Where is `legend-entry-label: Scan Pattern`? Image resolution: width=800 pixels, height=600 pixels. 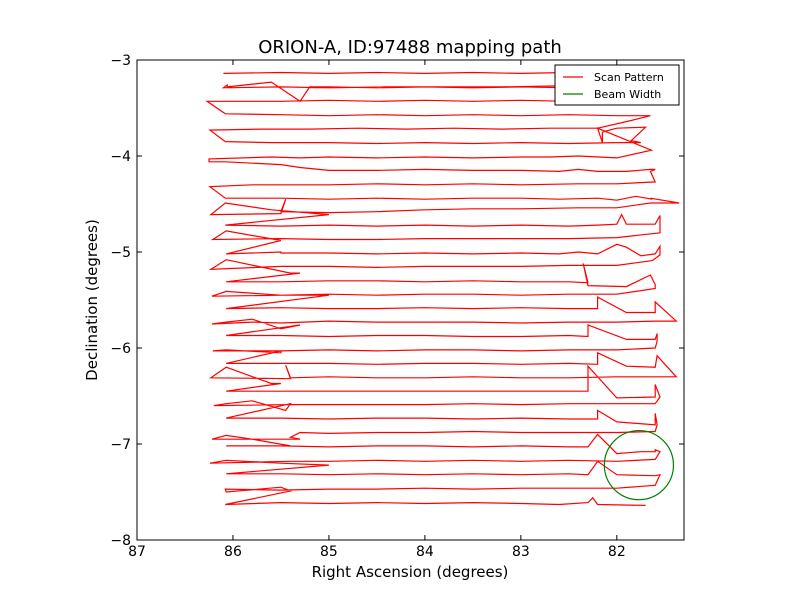 legend-entry-label: Scan Pattern is located at coordinates (629, 77).